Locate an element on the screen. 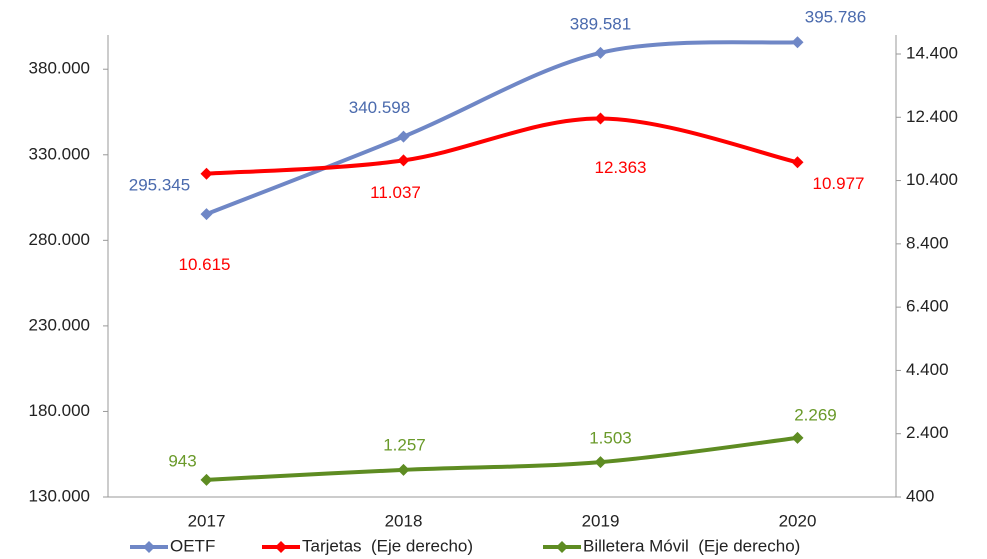 The image size is (987, 559). legend-label: OETF is located at coordinates (192, 545).